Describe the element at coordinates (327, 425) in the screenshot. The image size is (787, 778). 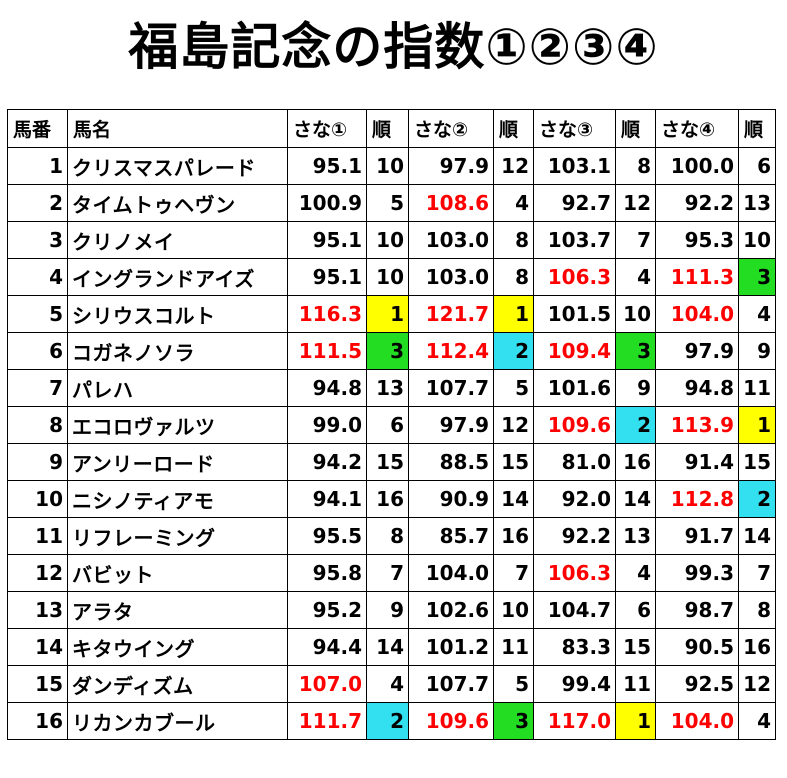
I see `score-1-cell: 99.0` at that location.